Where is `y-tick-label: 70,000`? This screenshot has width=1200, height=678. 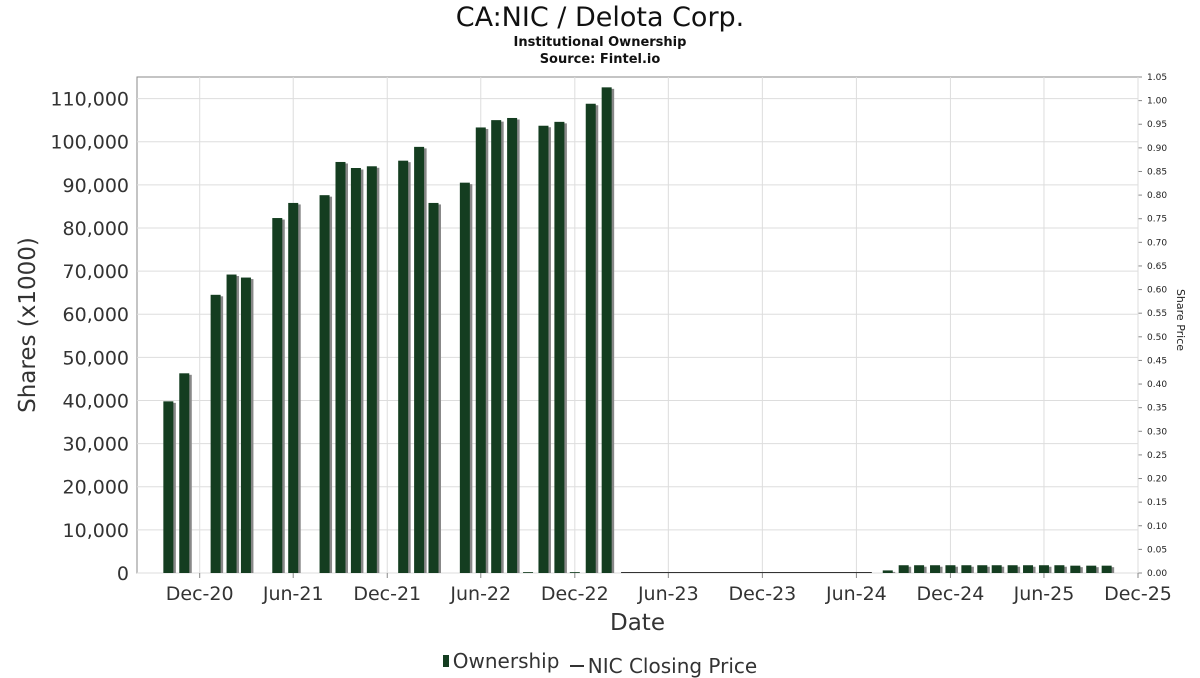
y-tick-label: 70,000 is located at coordinates (96, 272).